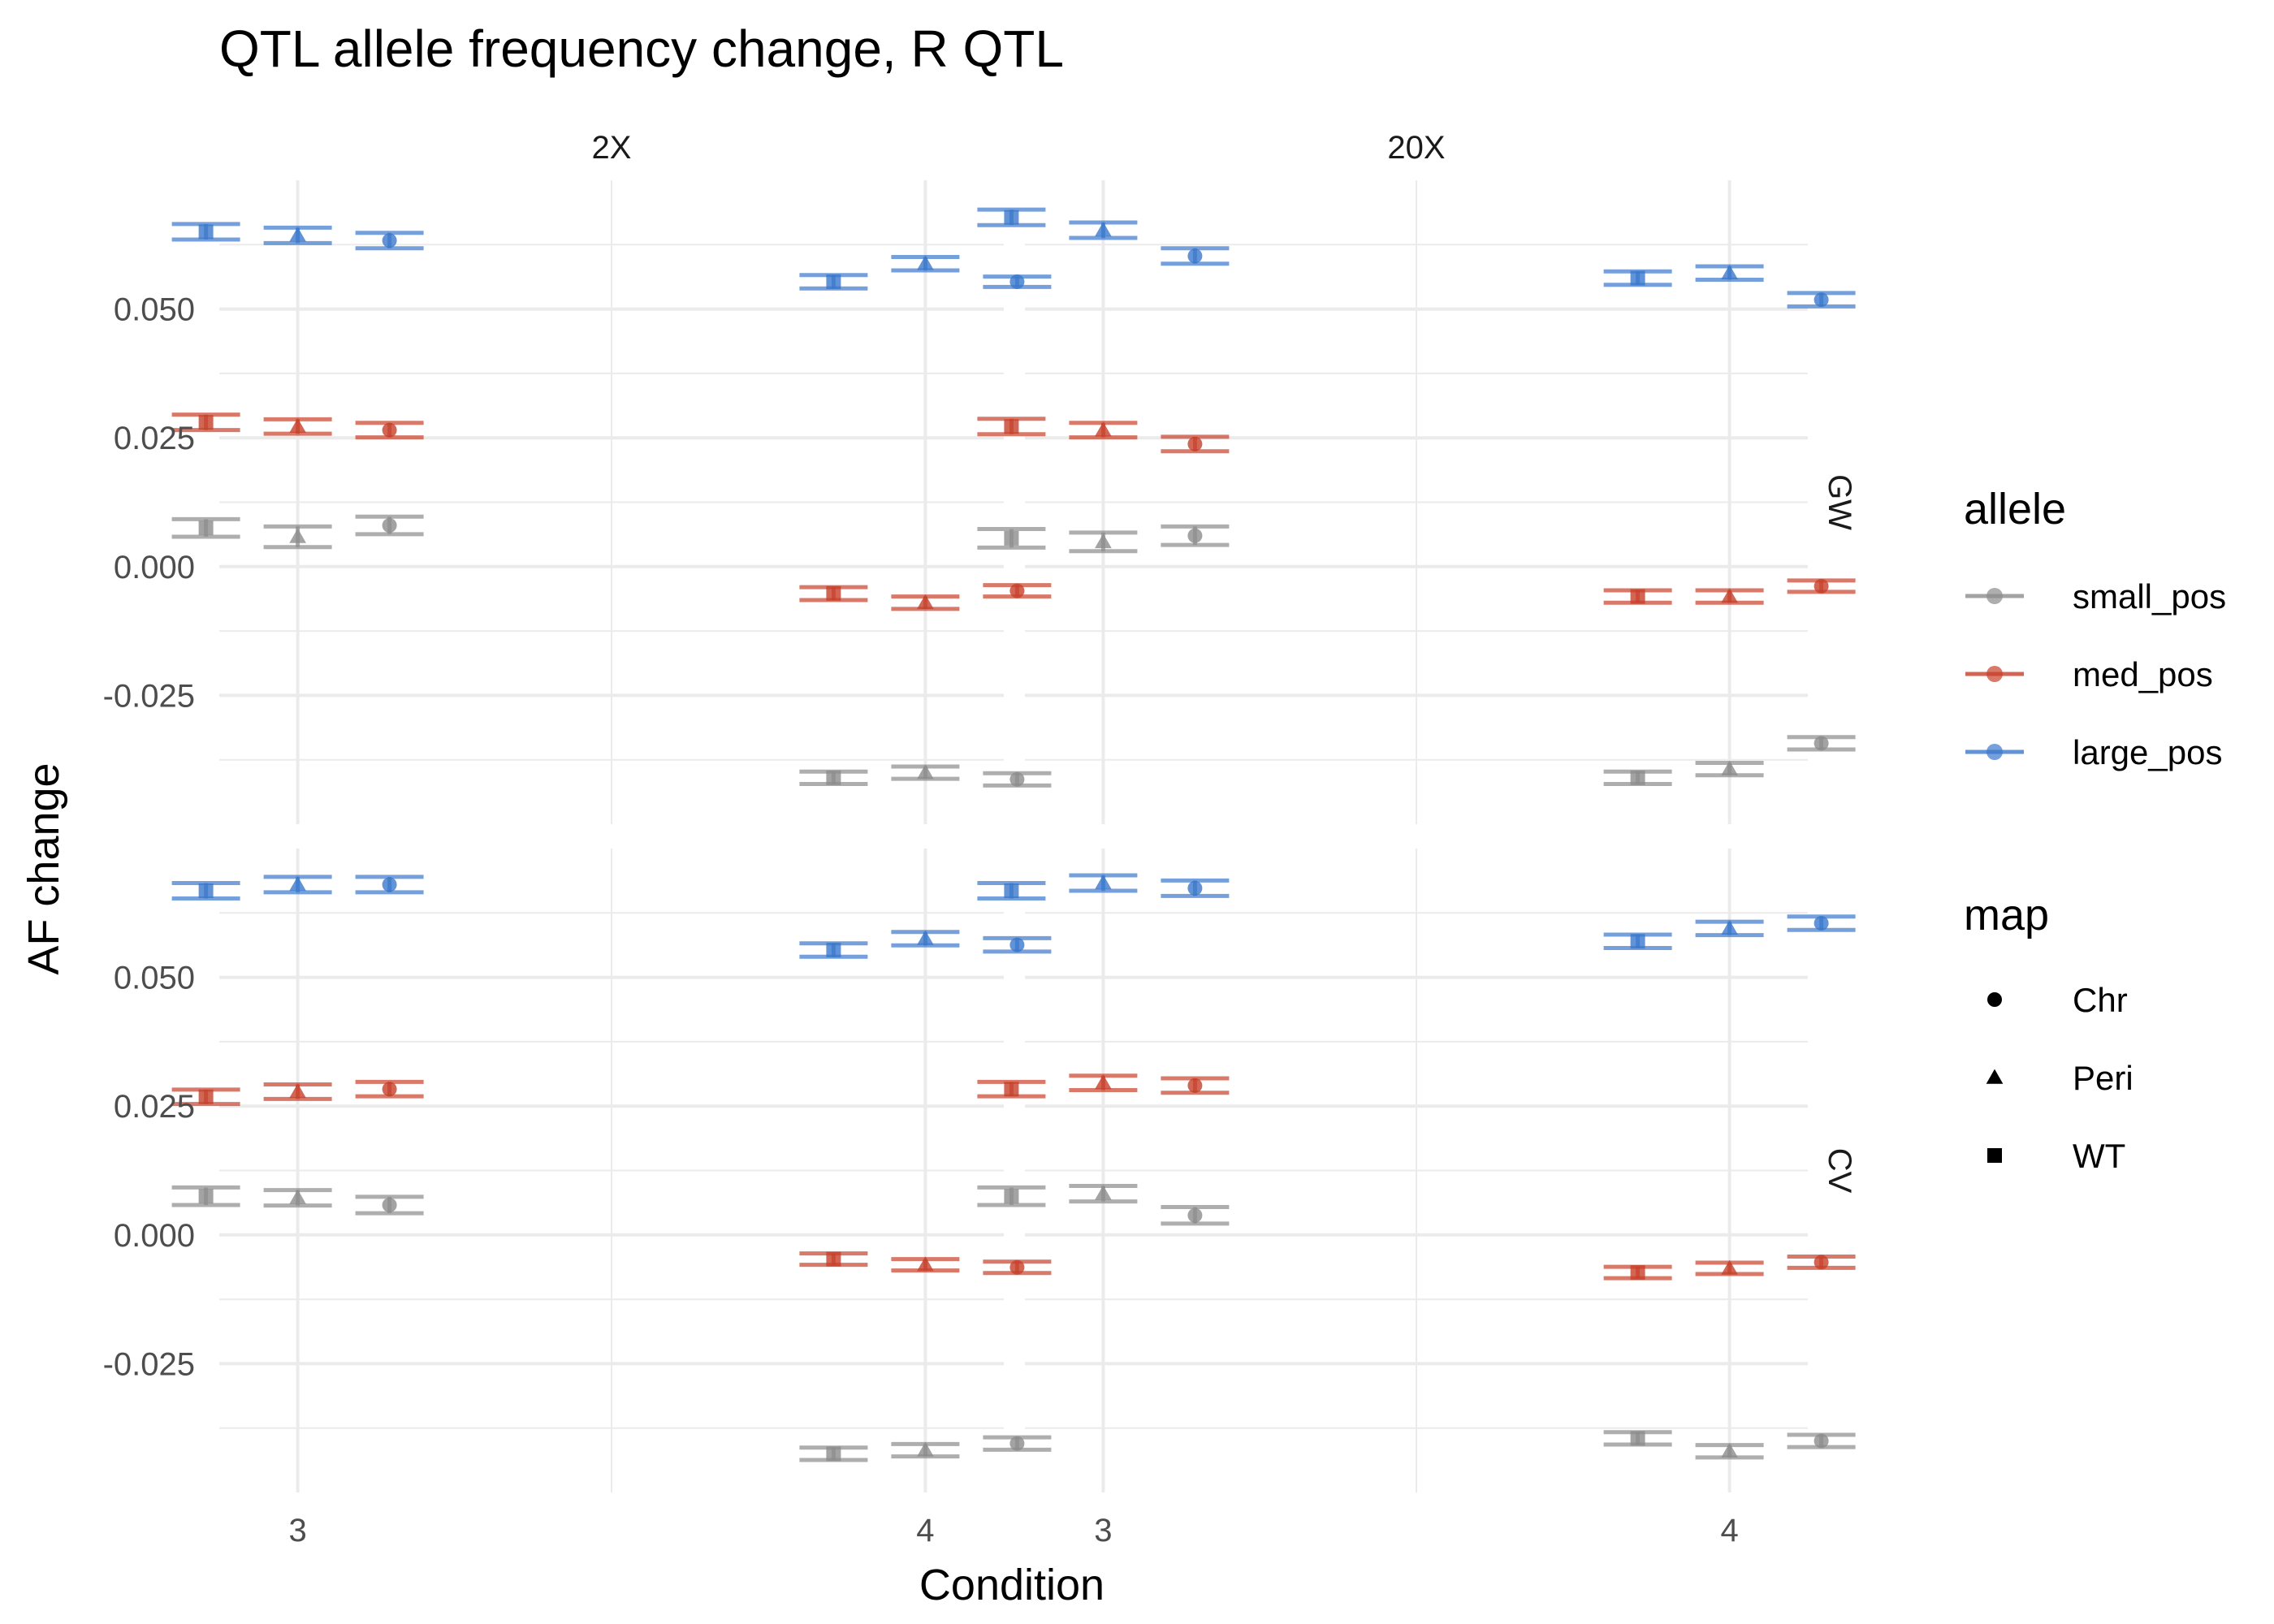 This screenshot has width=2274, height=1624. I want to click on legend-label: Peri, so click(2103, 1078).